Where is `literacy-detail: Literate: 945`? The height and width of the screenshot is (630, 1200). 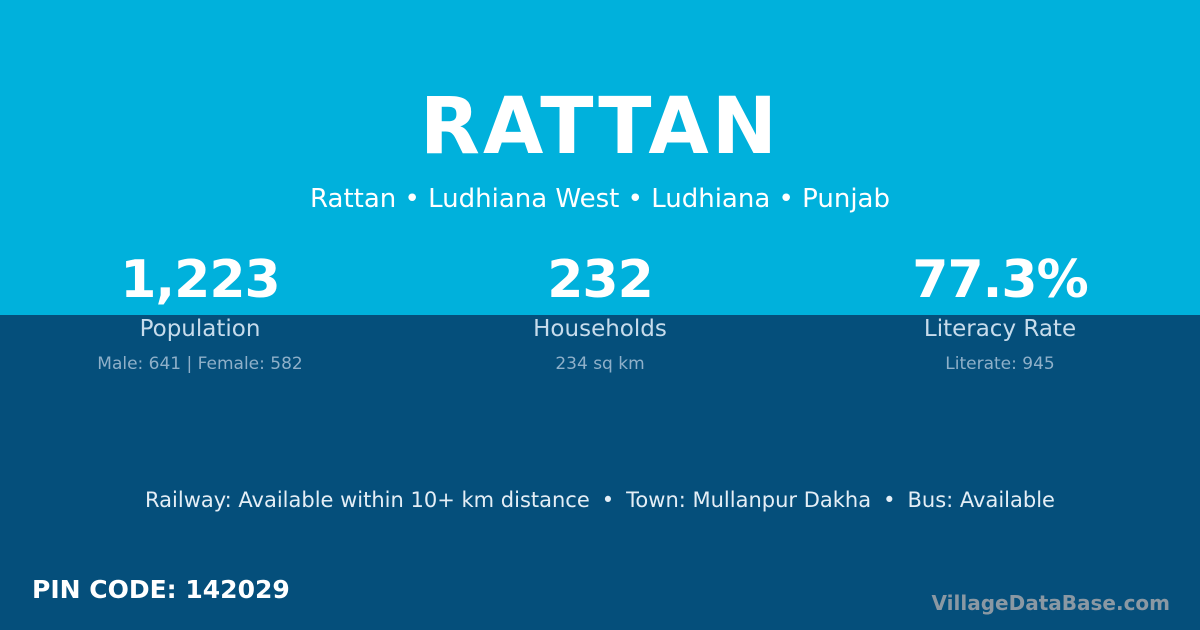 literacy-detail: Literate: 945 is located at coordinates (1000, 364).